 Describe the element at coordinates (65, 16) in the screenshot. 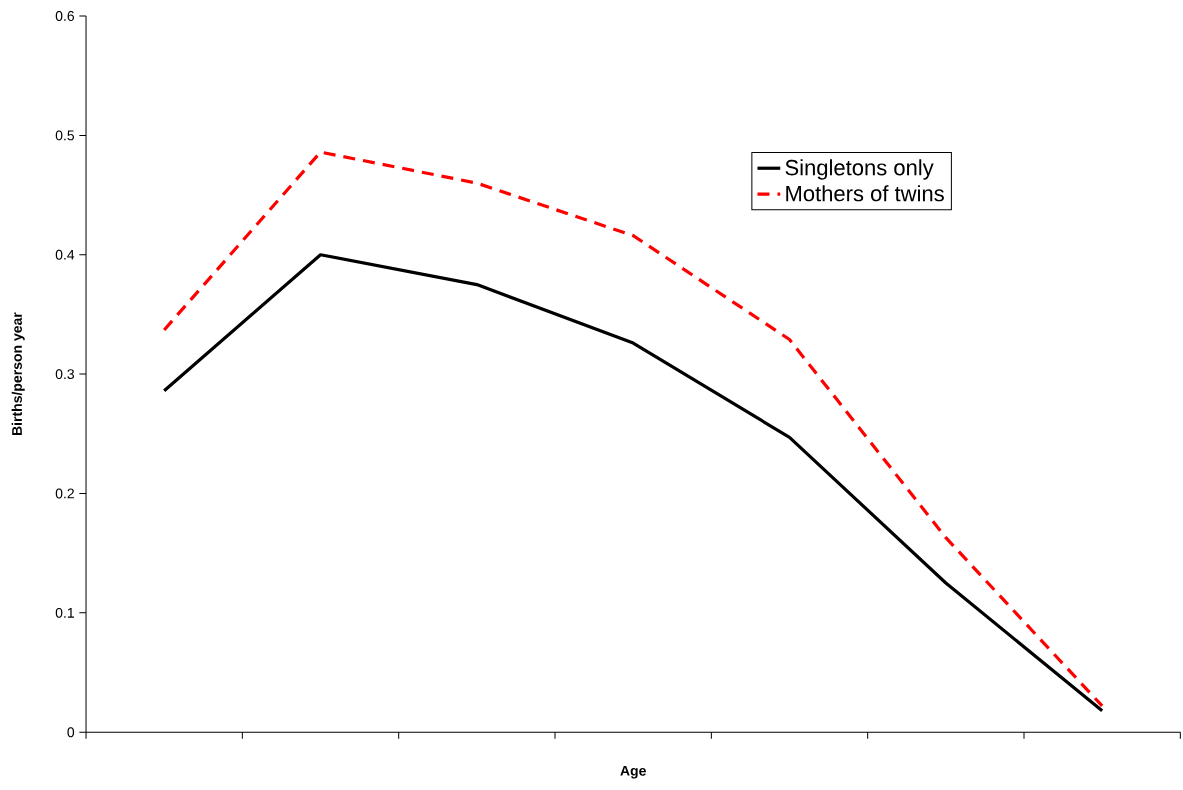

I see `y-tick-label: 0.6` at that location.